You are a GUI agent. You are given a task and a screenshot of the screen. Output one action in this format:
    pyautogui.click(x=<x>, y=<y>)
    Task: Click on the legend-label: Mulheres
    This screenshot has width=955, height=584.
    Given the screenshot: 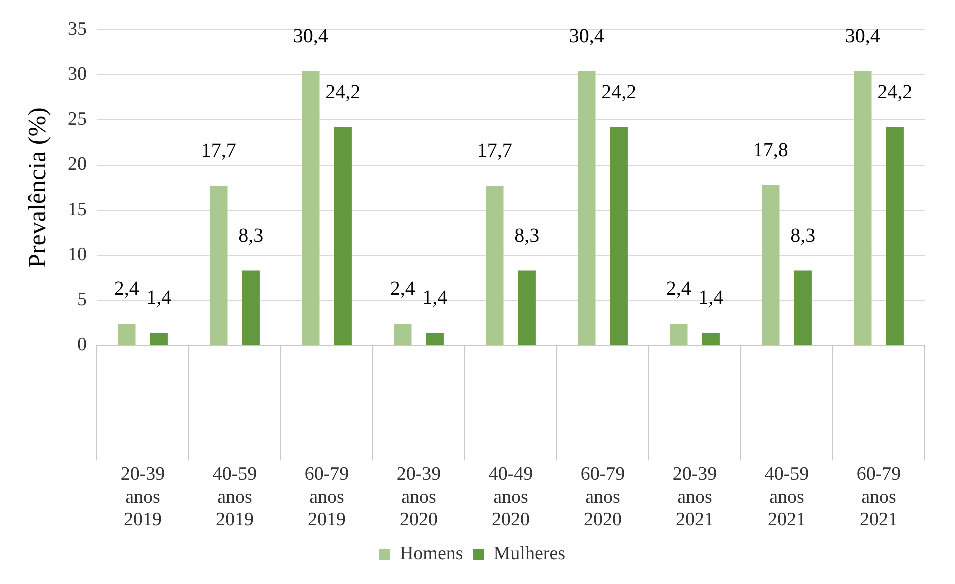 What is the action you would take?
    pyautogui.click(x=530, y=553)
    